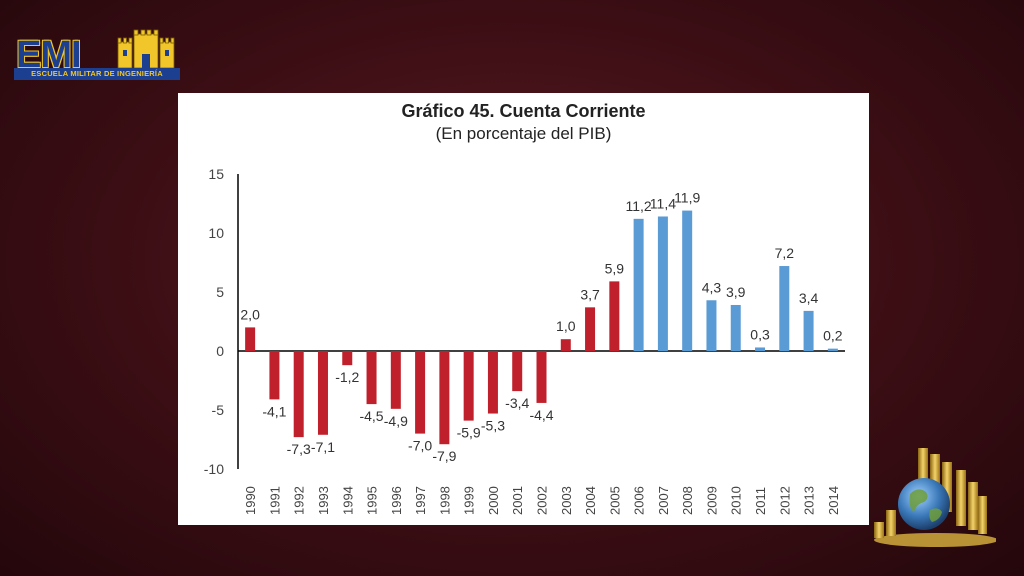 This screenshot has width=1024, height=576. What do you see at coordinates (250, 314) in the screenshot?
I see `data-label: 2,0` at bounding box center [250, 314].